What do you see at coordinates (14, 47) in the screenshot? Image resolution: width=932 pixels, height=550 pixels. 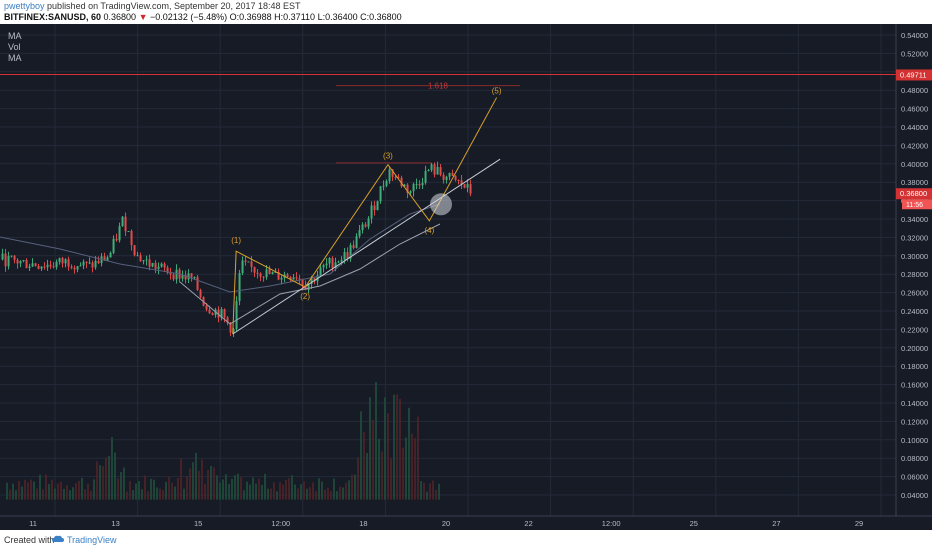 I see `legend-vol: Vol` at bounding box center [14, 47].